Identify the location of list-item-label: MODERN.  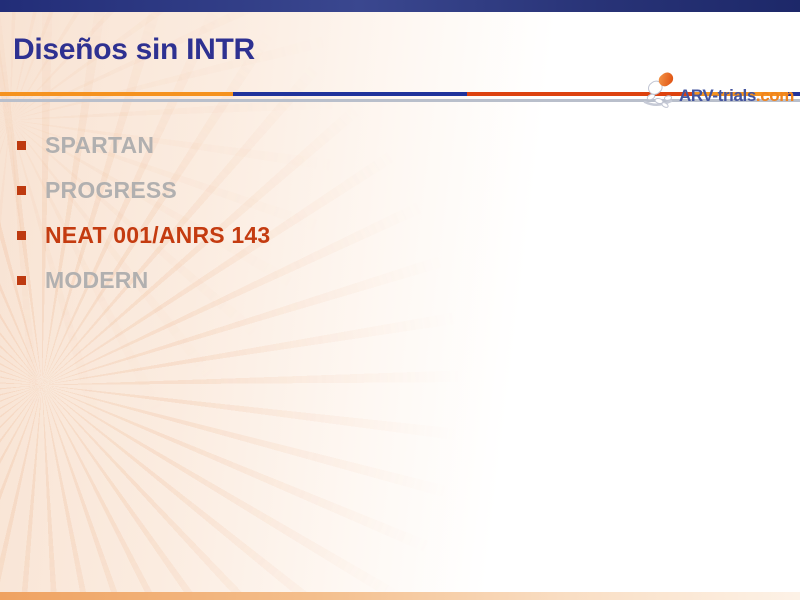
(97, 279).